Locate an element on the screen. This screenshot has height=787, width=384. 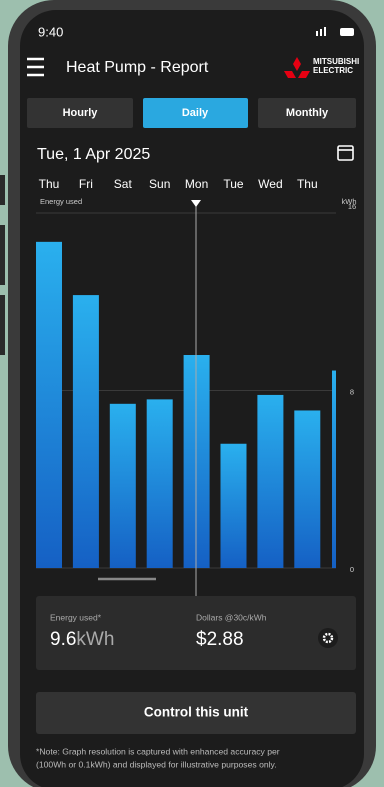
brand-text: ELECTRIC is located at coordinates (333, 70).